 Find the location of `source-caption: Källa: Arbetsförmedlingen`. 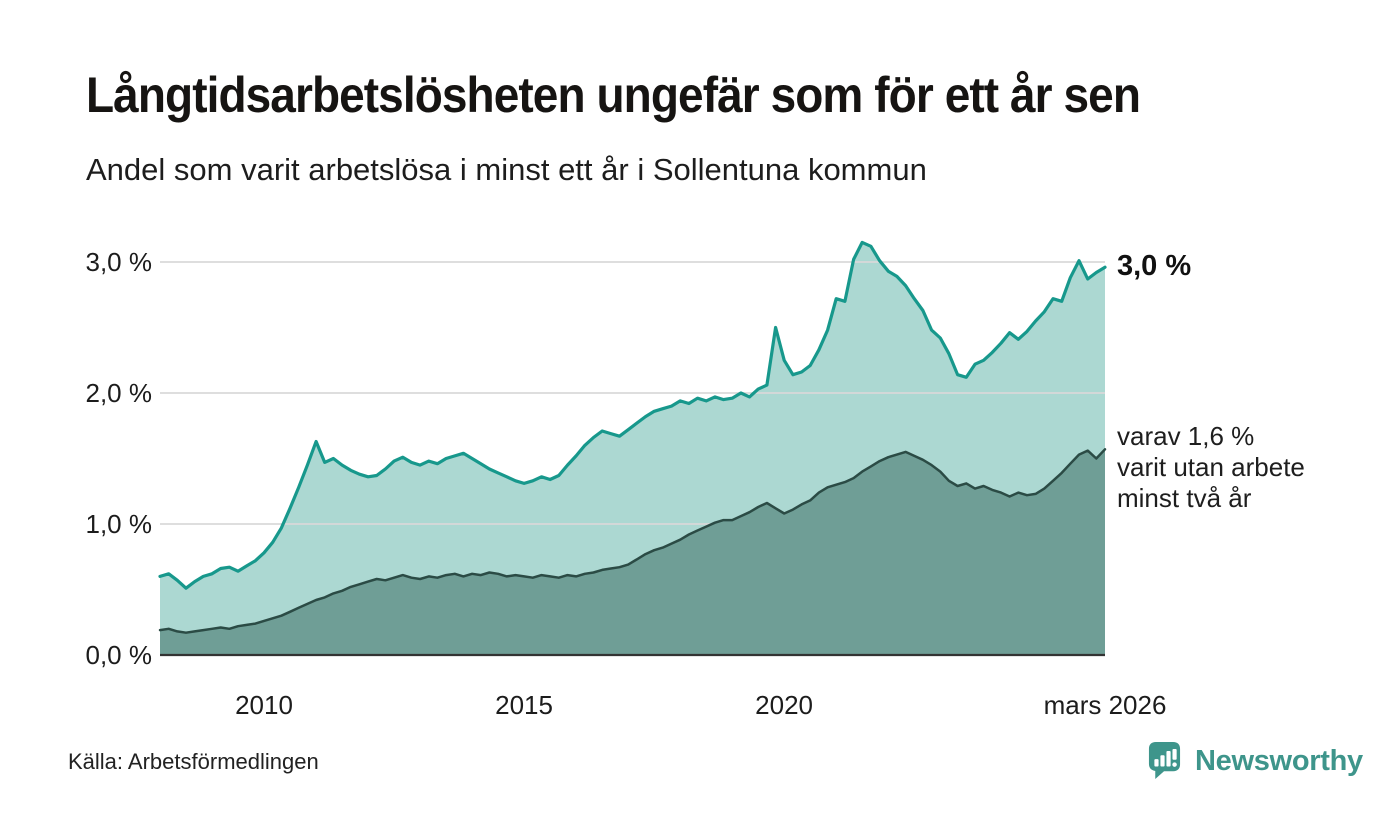

source-caption: Källa: Arbetsförmedlingen is located at coordinates (193, 761).